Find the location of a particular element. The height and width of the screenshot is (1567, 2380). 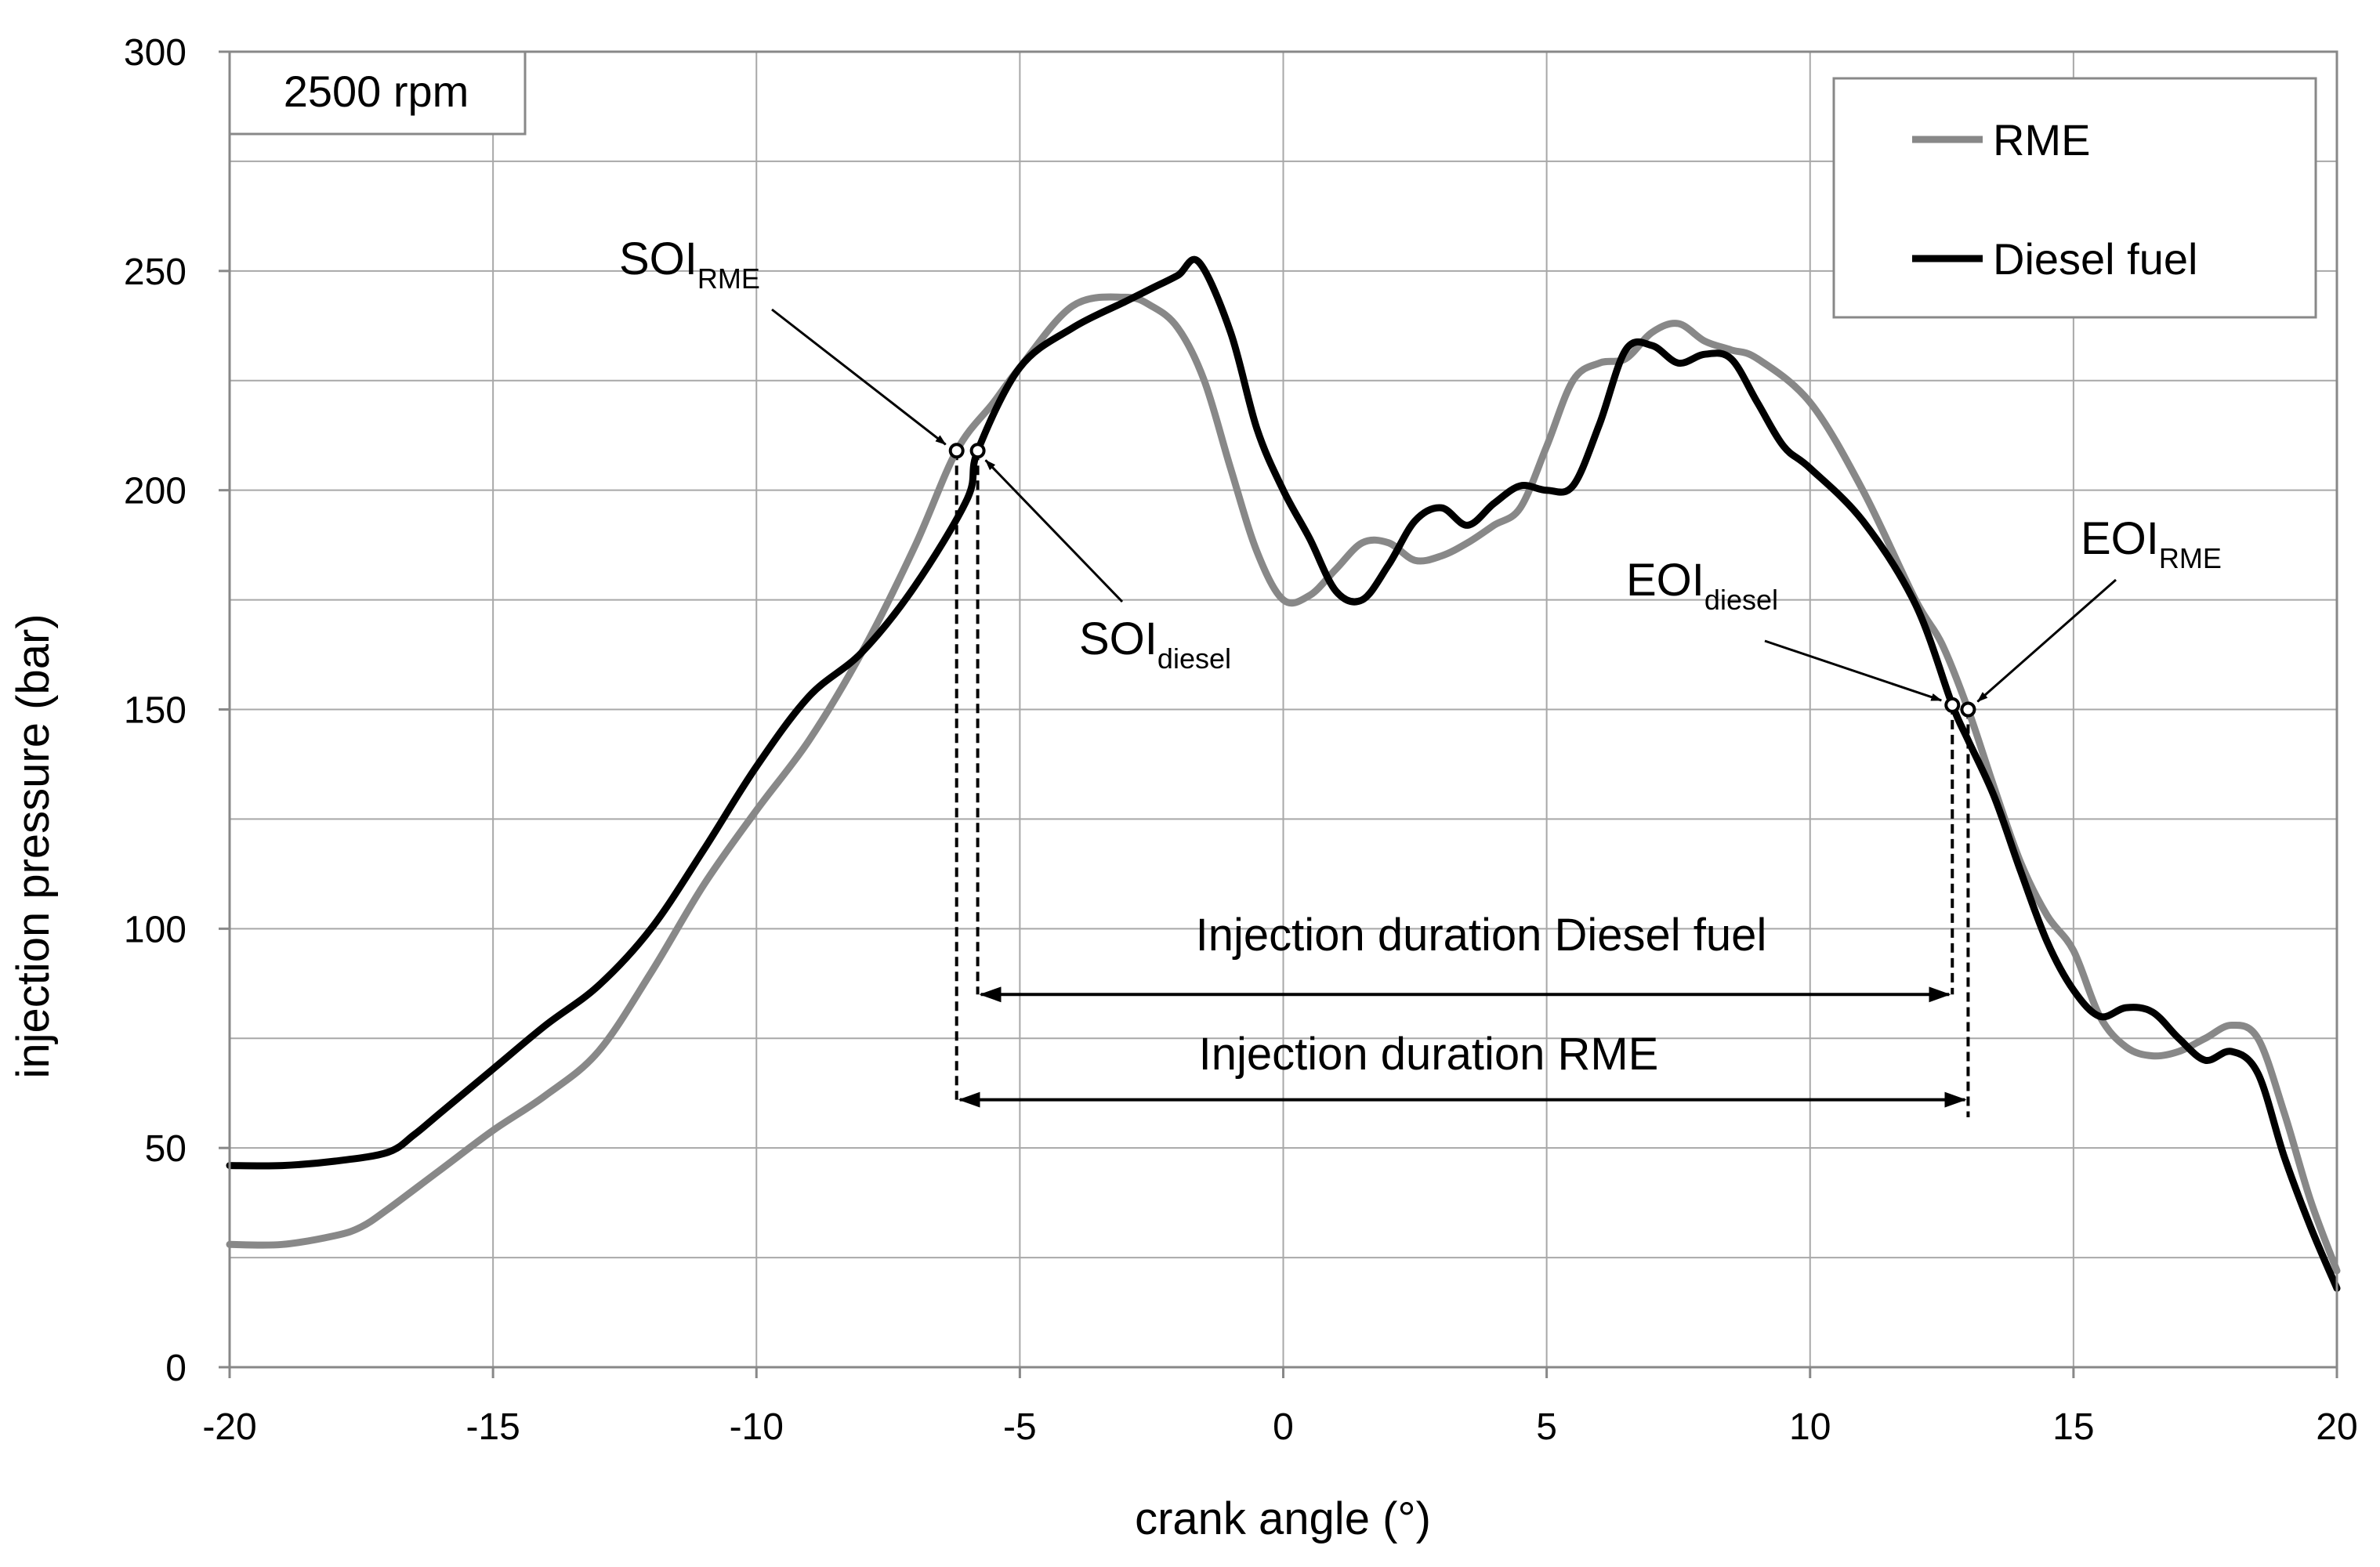

speed-label-box: 2500 rpm is located at coordinates (377, 93).